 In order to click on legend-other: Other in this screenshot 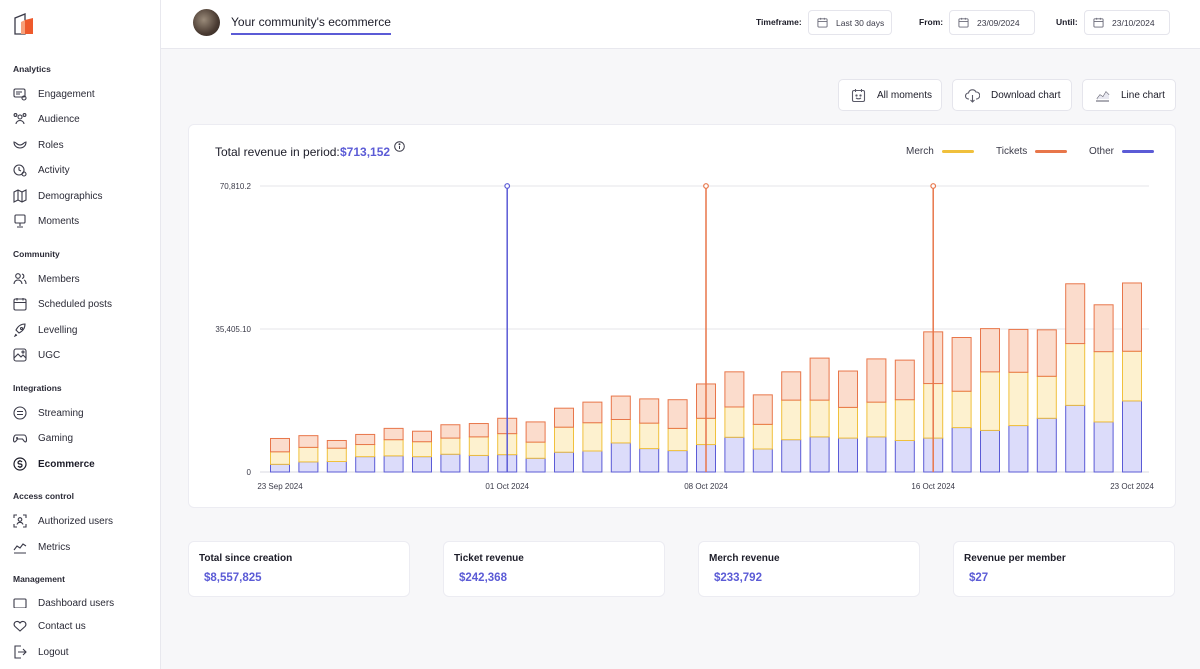, I will do `click(1122, 151)`.